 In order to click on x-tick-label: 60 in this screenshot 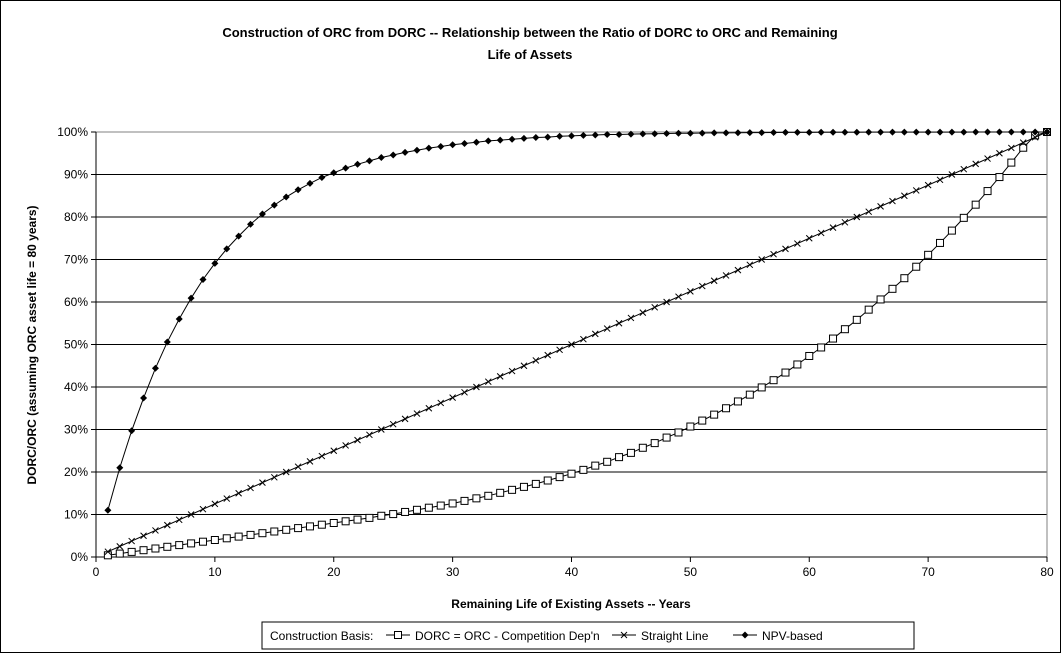, I will do `click(810, 572)`.